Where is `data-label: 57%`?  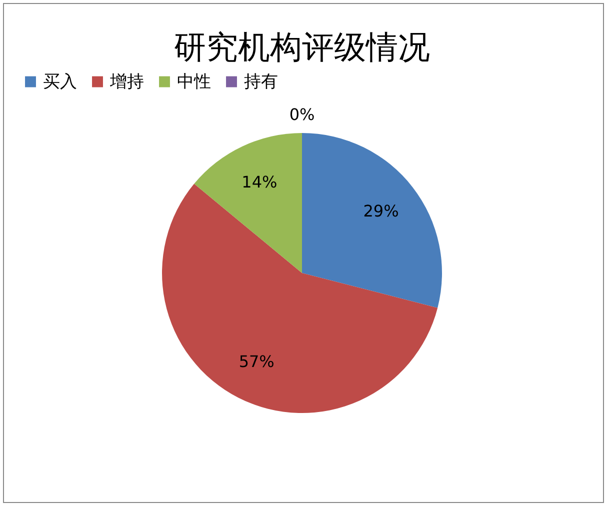 data-label: 57% is located at coordinates (256, 362).